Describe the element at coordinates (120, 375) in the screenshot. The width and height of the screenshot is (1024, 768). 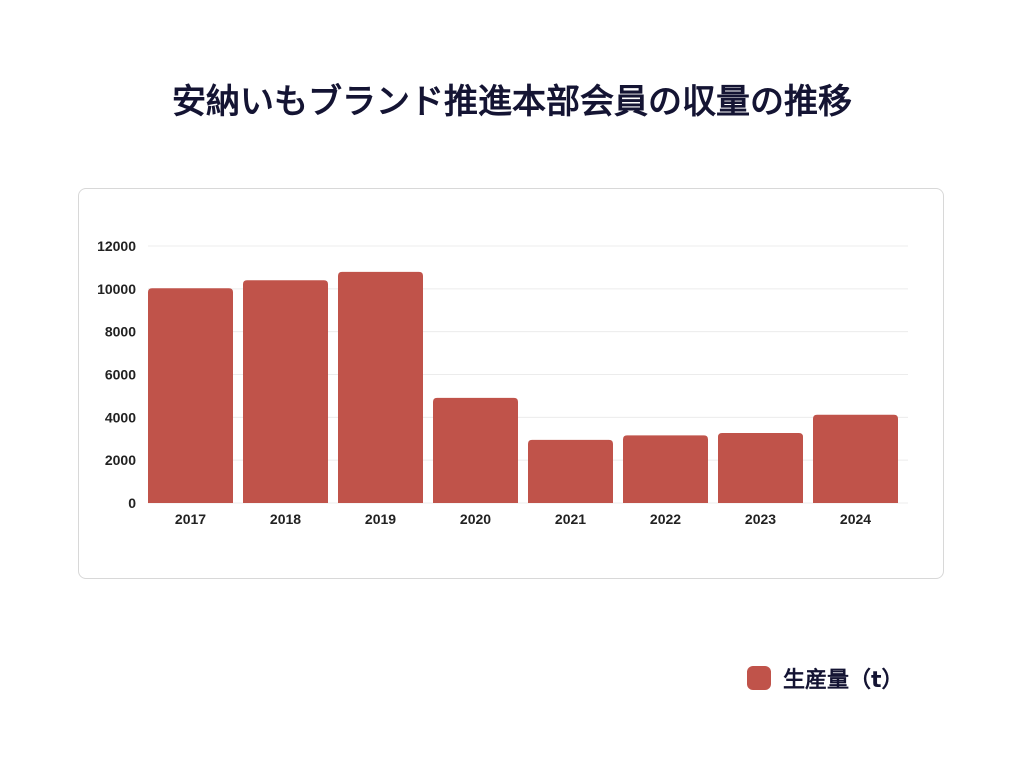
I see `y-tick-label: 6000` at that location.